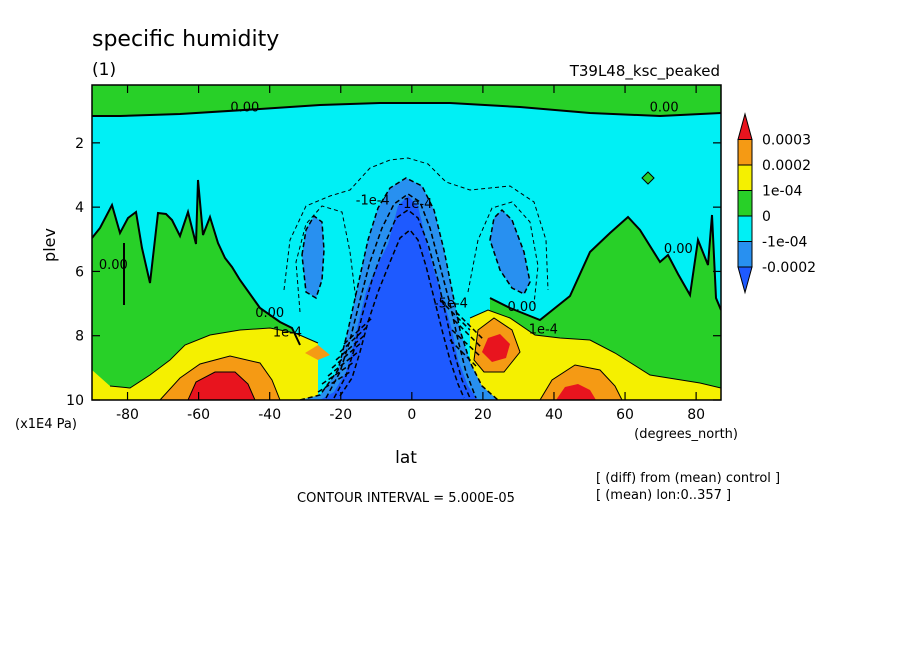 The height and width of the screenshot is (654, 904). Describe the element at coordinates (786, 166) in the screenshot. I see `colorbar-label-1: 0.0002` at that location.